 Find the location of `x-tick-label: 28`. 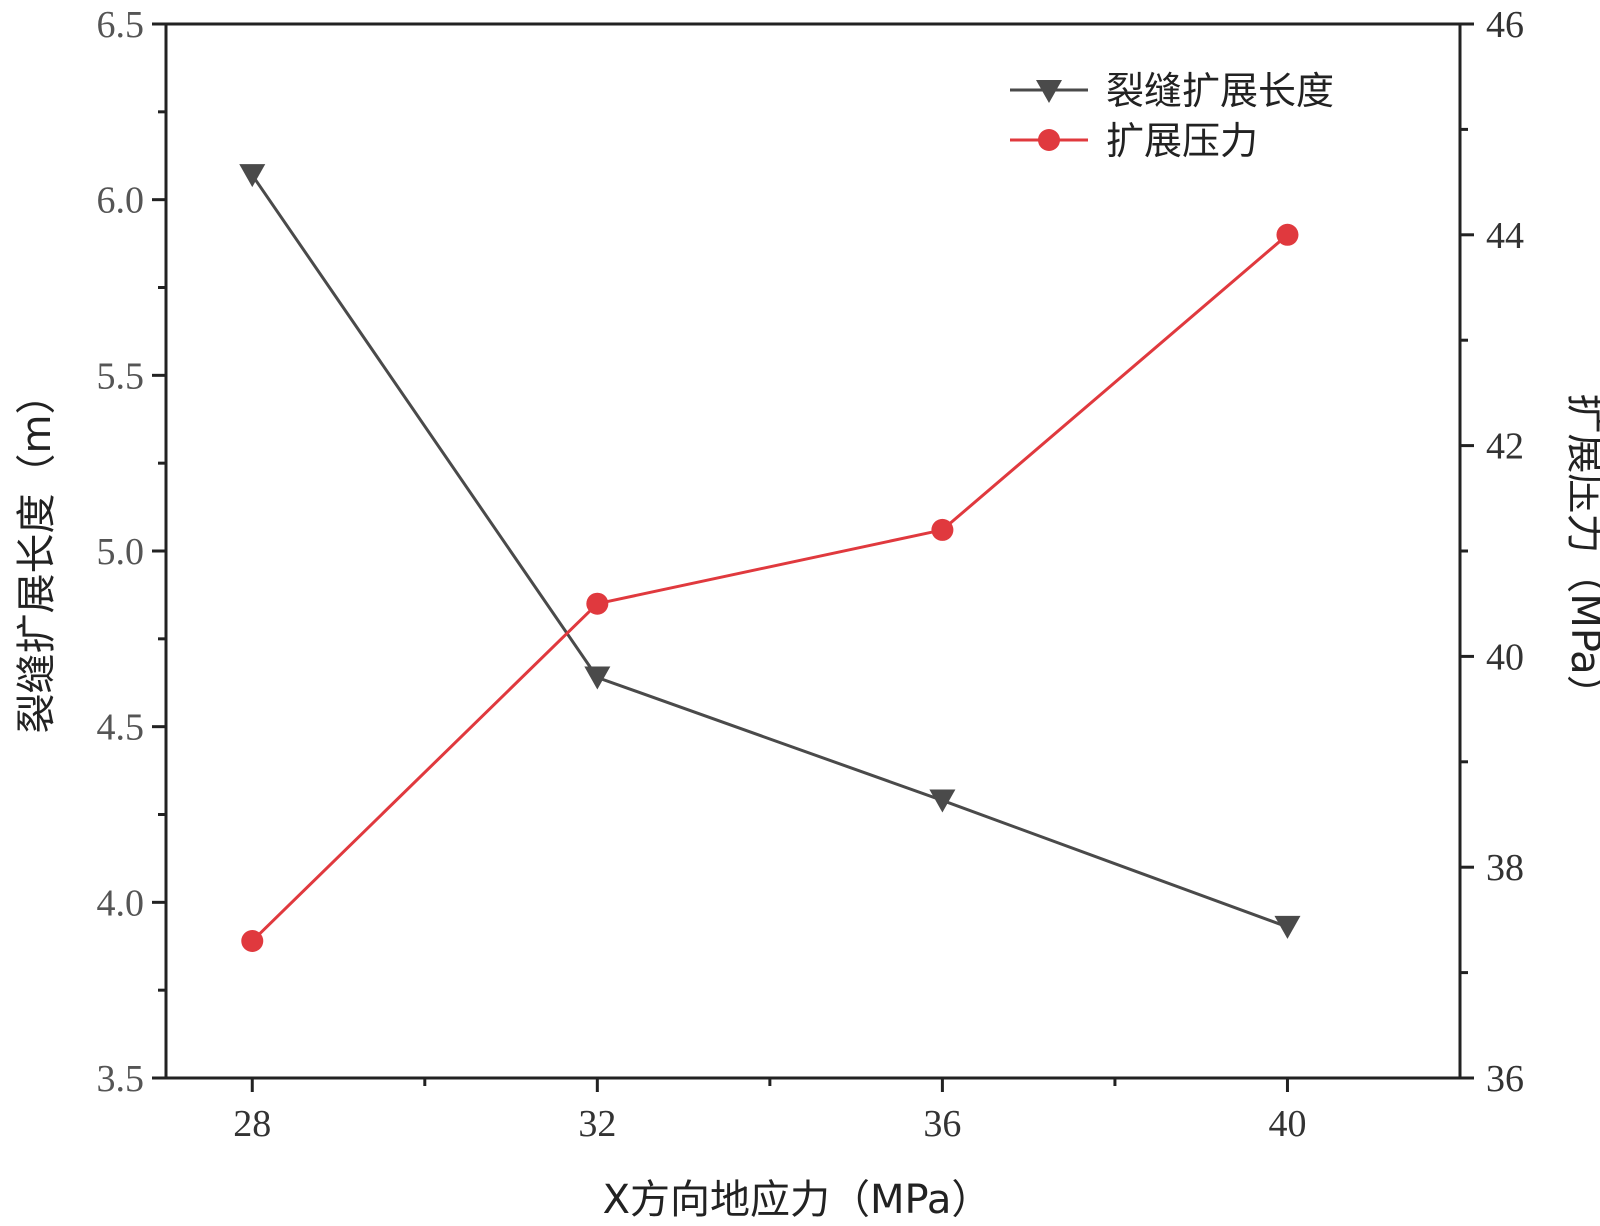

x-tick-label: 28 is located at coordinates (252, 1124).